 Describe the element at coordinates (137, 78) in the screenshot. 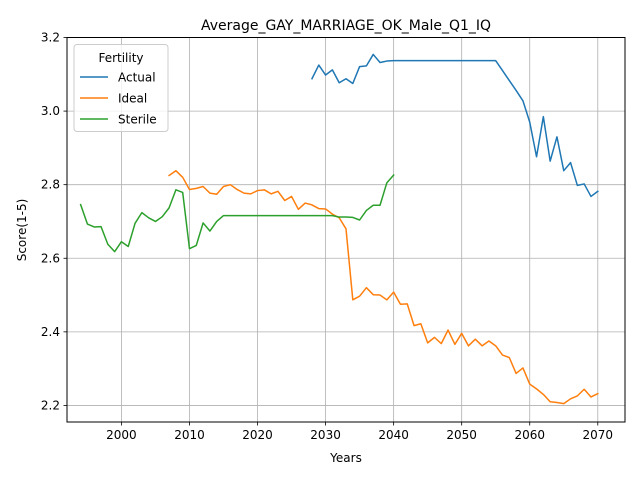

I see `legend-label-actual: Actual` at that location.